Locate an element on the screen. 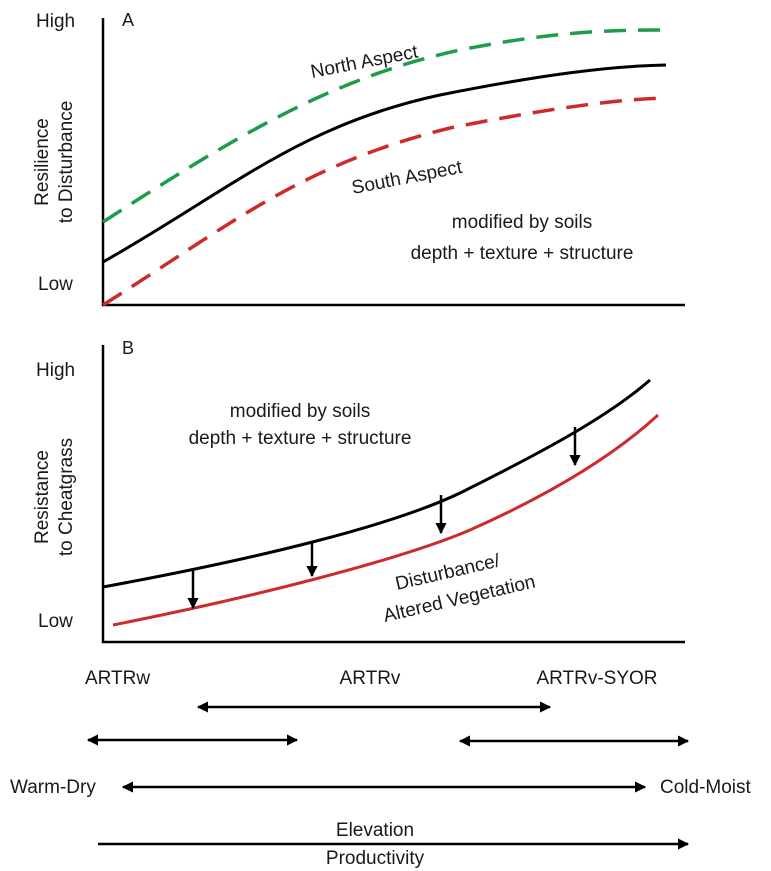 Image resolution: width=771 pixels, height=871 pixels. warm-dry-label: Warm-Dry is located at coordinates (53, 787).